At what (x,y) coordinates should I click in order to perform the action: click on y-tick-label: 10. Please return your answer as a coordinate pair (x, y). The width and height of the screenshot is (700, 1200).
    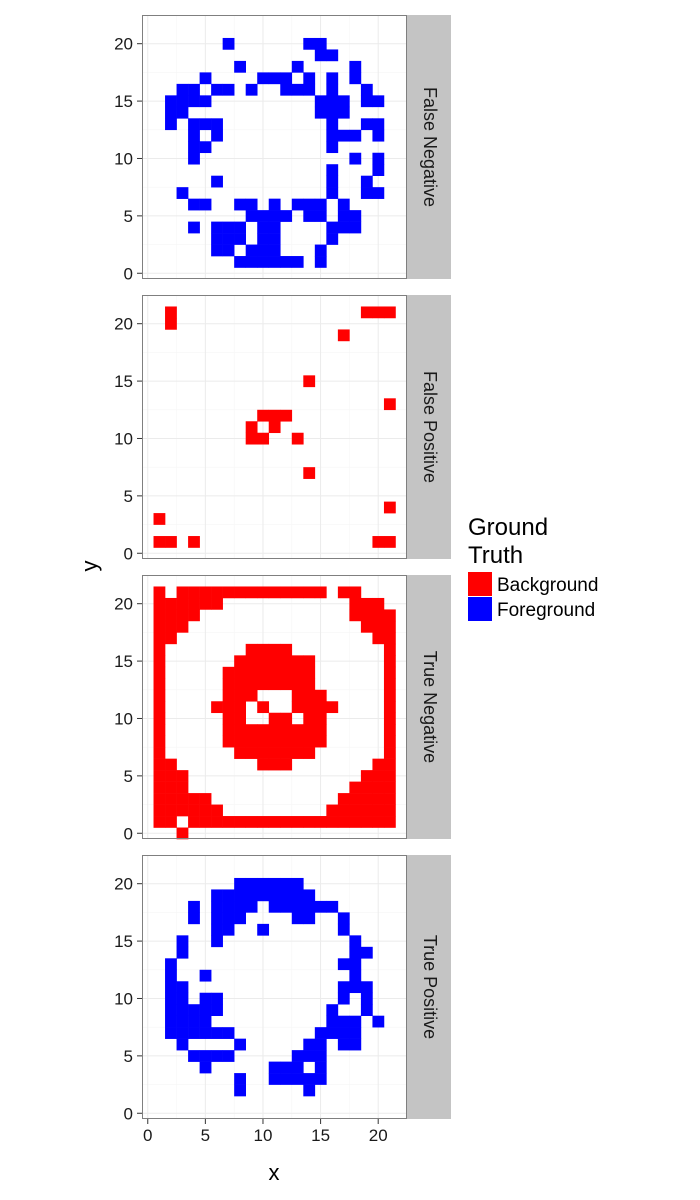
    Looking at the image, I should click on (123, 438).